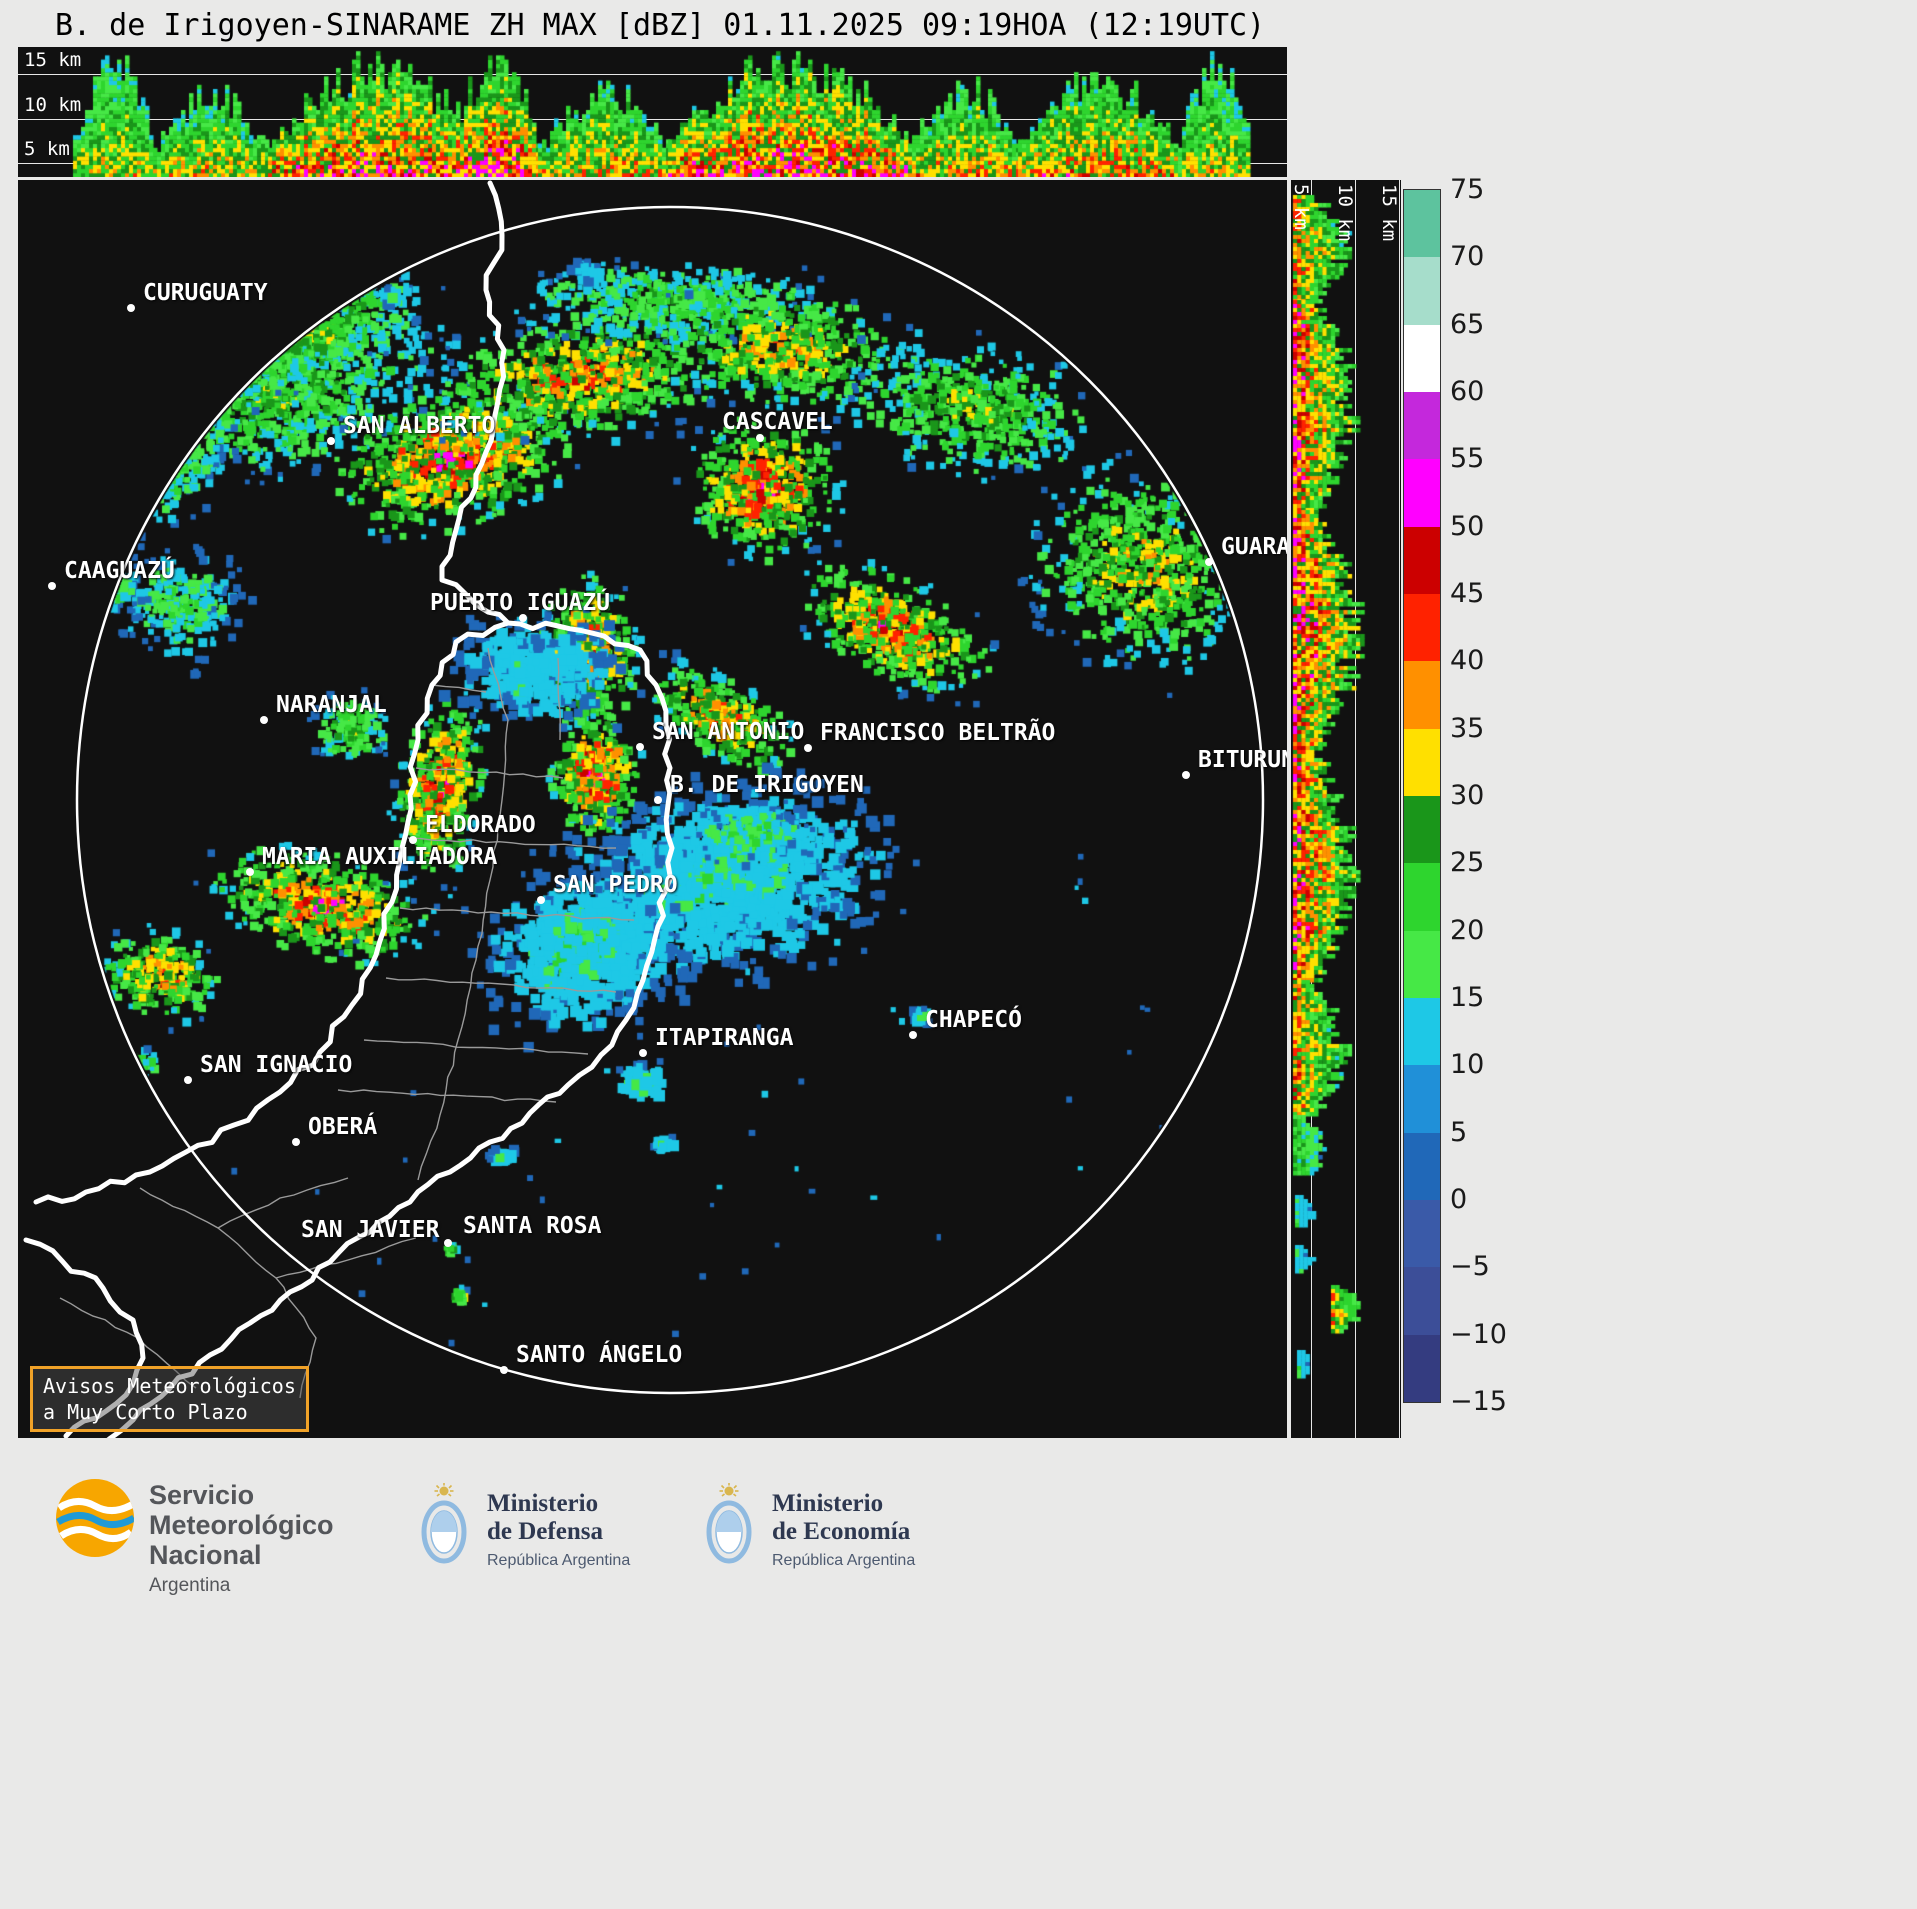 Image resolution: width=1917 pixels, height=1909 pixels. Describe the element at coordinates (1478, 1401) in the screenshot. I see `colorbar-tick-label: −15` at that location.